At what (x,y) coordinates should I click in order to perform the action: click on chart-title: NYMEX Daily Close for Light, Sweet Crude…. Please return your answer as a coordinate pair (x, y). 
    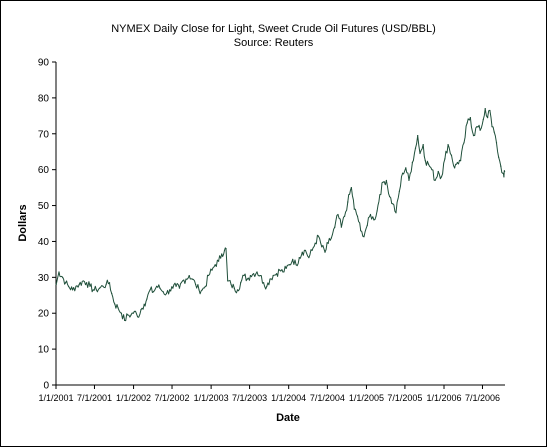
    Looking at the image, I should click on (273, 29).